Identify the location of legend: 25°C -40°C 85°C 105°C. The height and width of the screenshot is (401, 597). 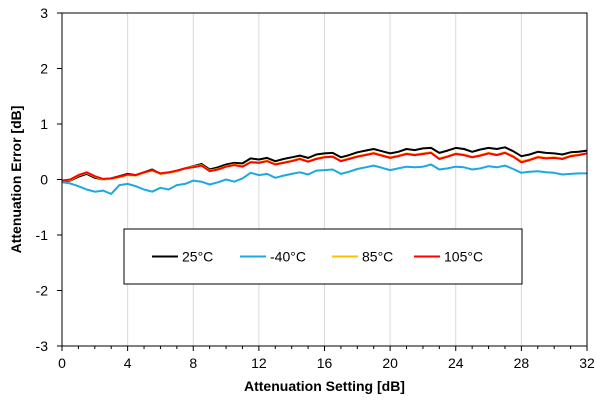
(323, 256).